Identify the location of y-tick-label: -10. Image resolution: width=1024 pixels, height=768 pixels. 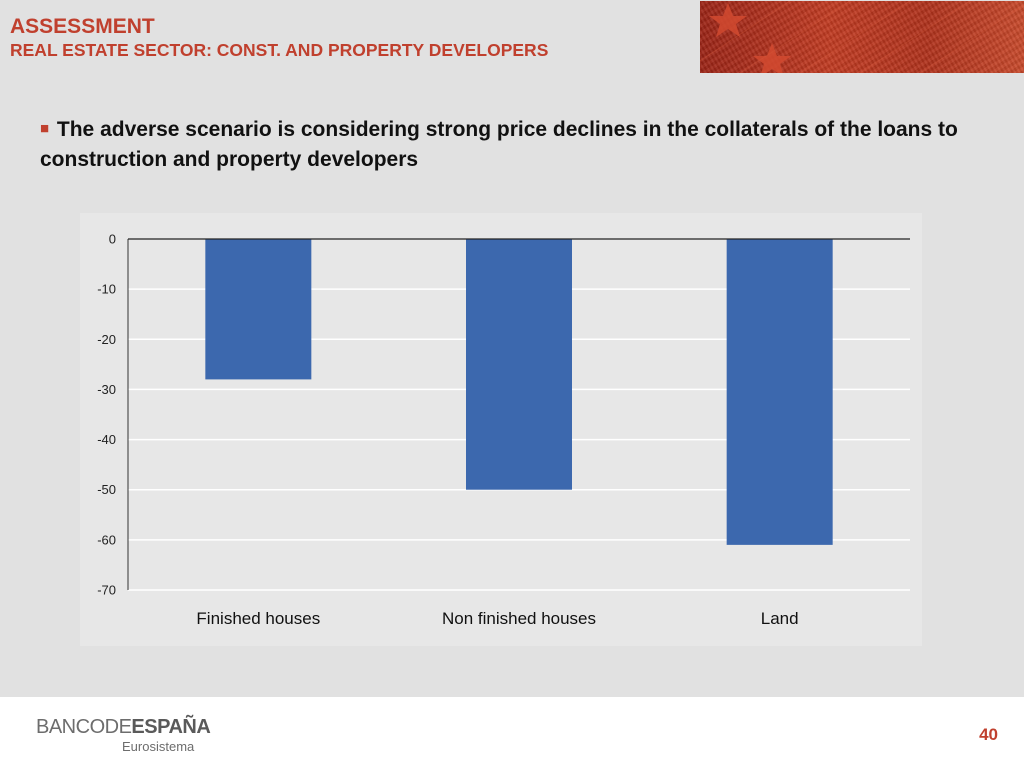
(106, 289).